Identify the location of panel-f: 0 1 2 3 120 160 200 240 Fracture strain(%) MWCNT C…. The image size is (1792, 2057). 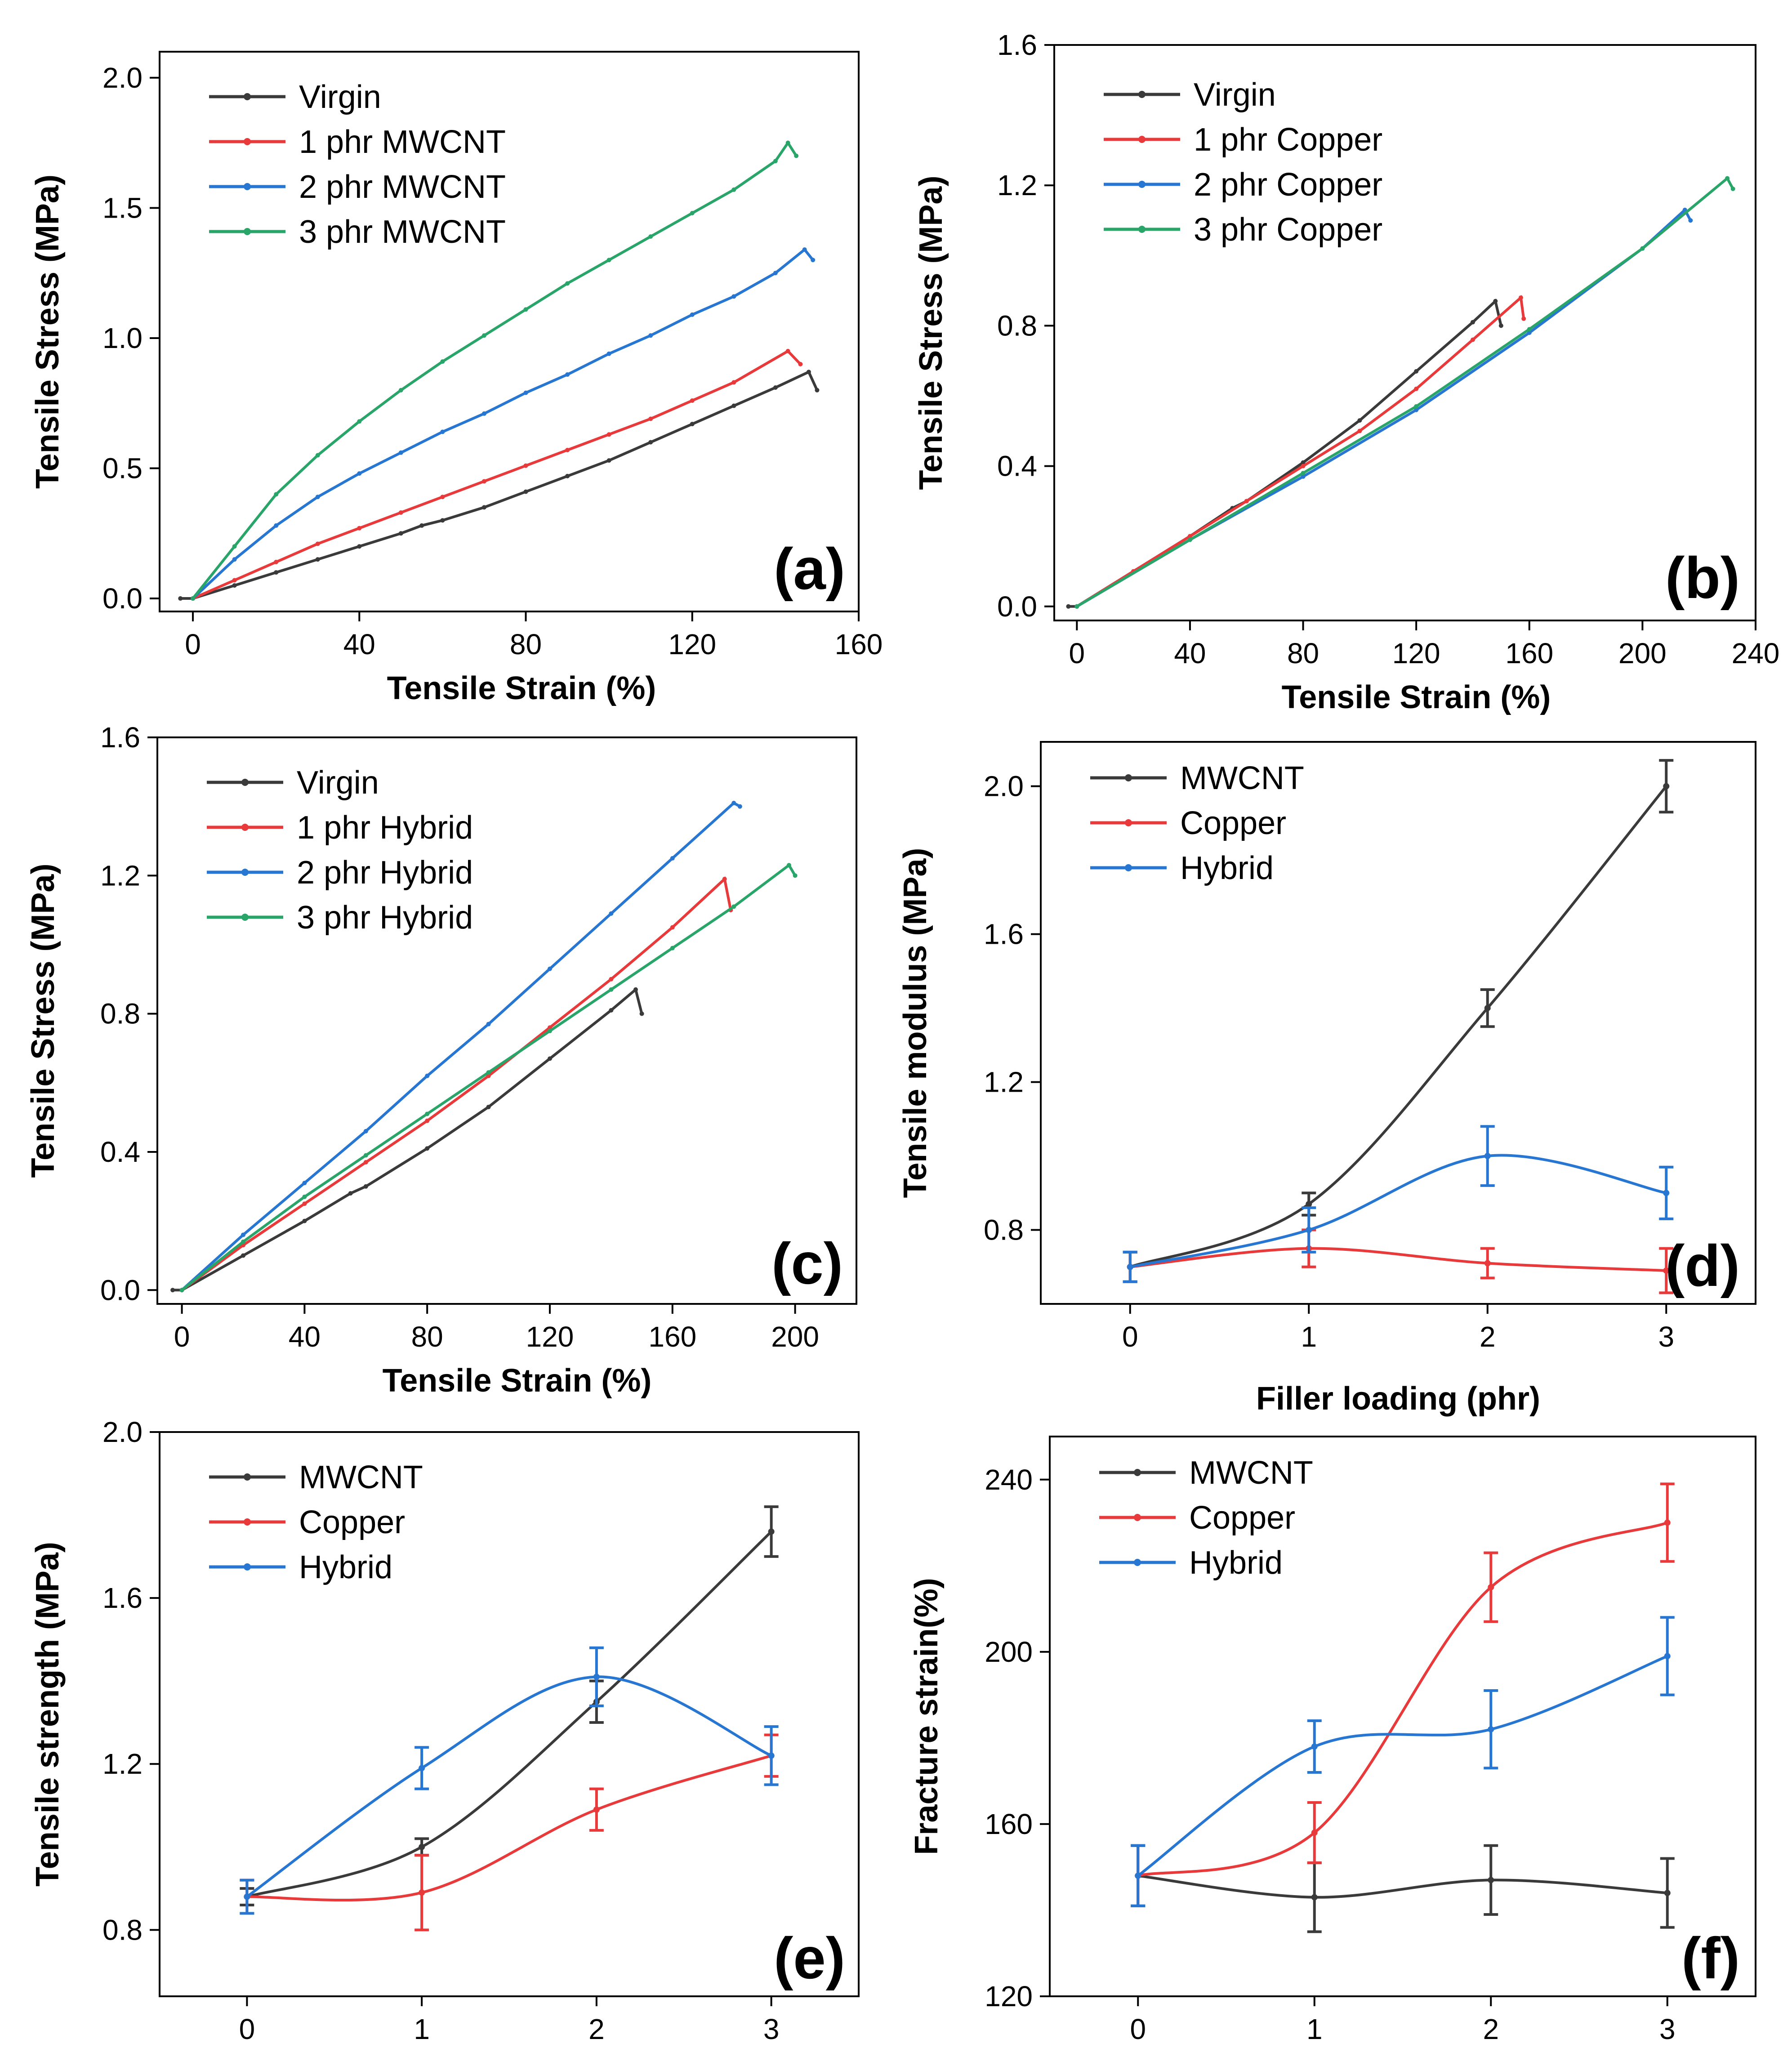
(1333, 1740).